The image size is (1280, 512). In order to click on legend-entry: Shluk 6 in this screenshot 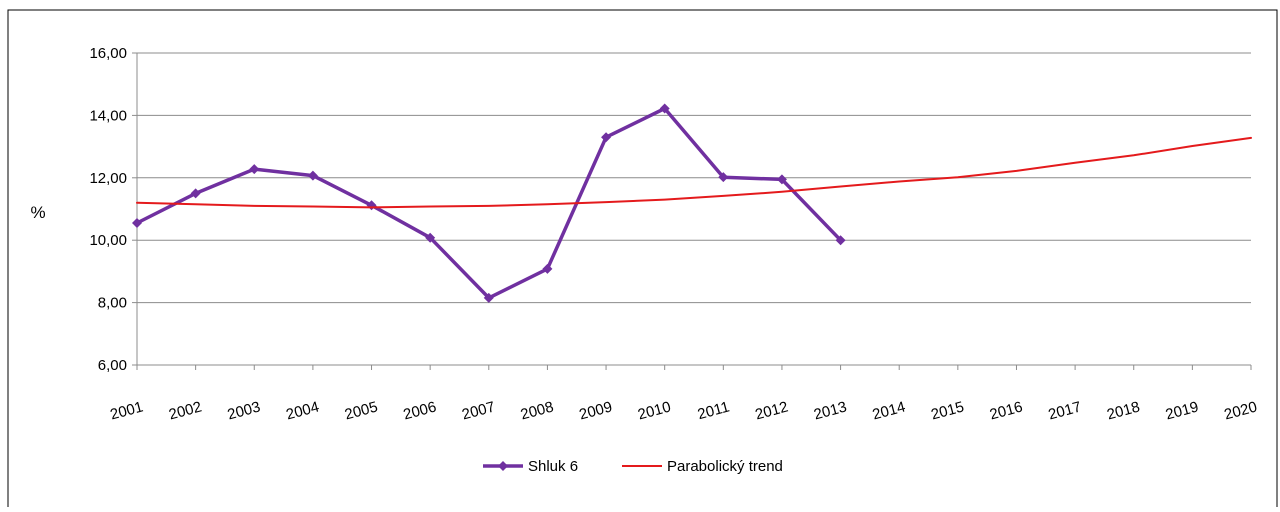, I will do `click(530, 466)`.